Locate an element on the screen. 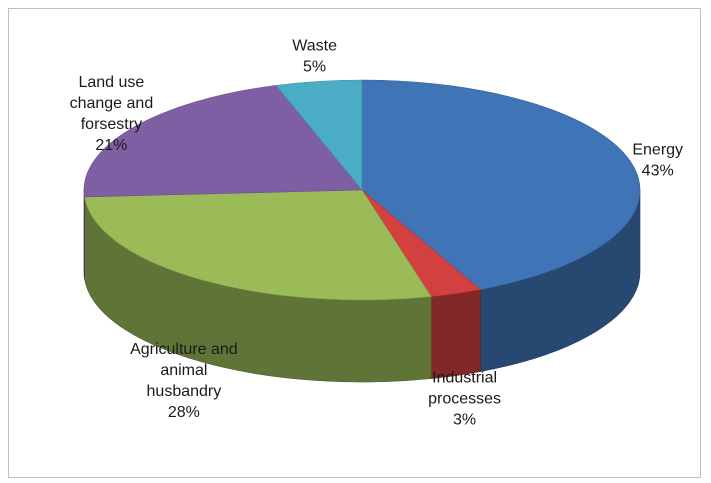 The image size is (711, 483). pie-label-3: Land use change and forsestry 21% is located at coordinates (112, 114).